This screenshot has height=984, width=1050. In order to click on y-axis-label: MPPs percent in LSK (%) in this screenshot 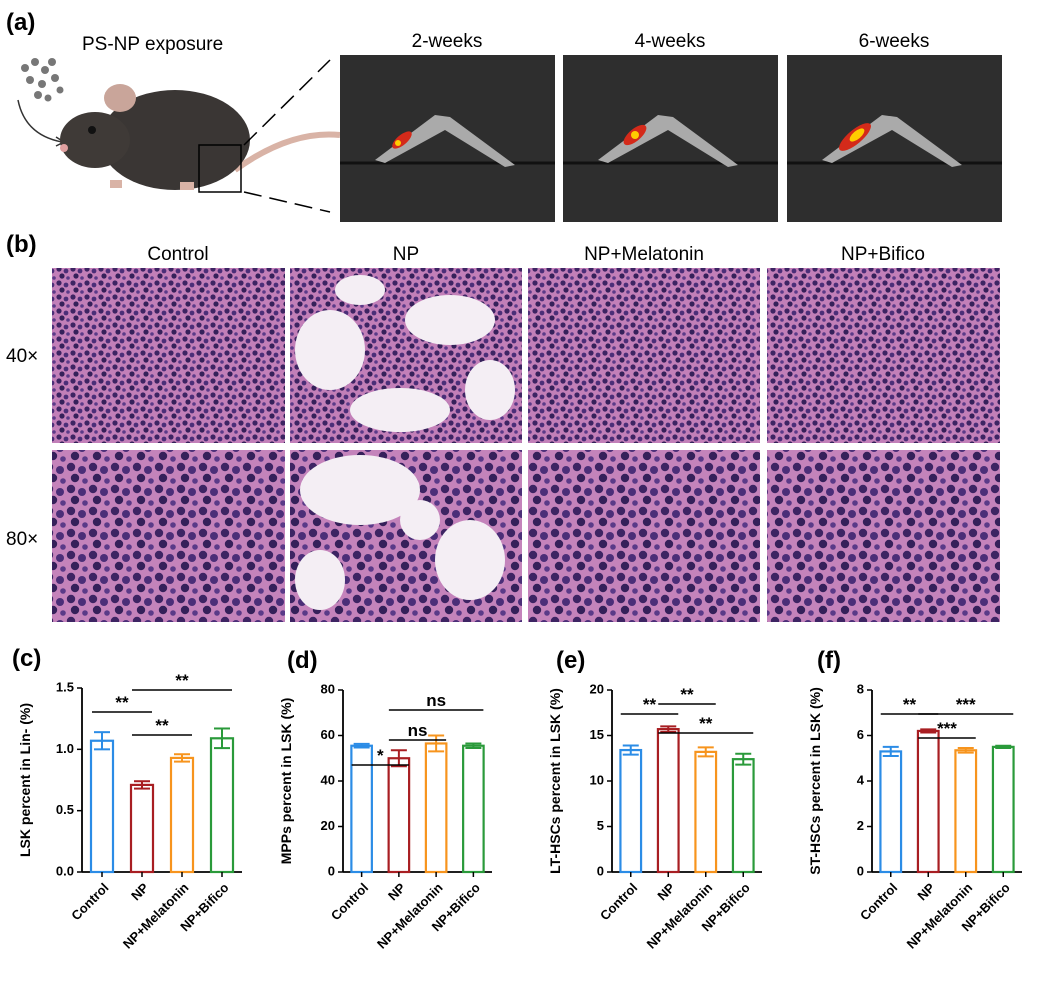, I will do `click(286, 781)`.